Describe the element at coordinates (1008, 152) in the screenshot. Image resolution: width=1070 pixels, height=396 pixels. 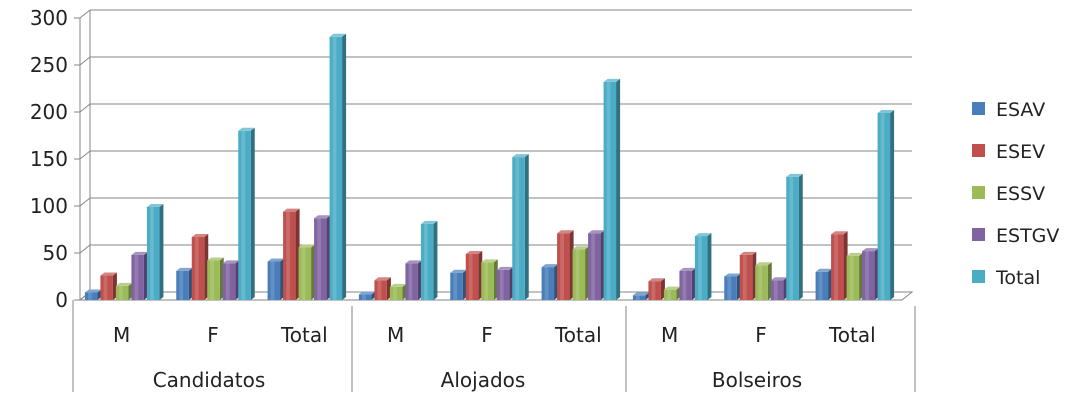
I see `legend-item-esev: ESEV` at that location.